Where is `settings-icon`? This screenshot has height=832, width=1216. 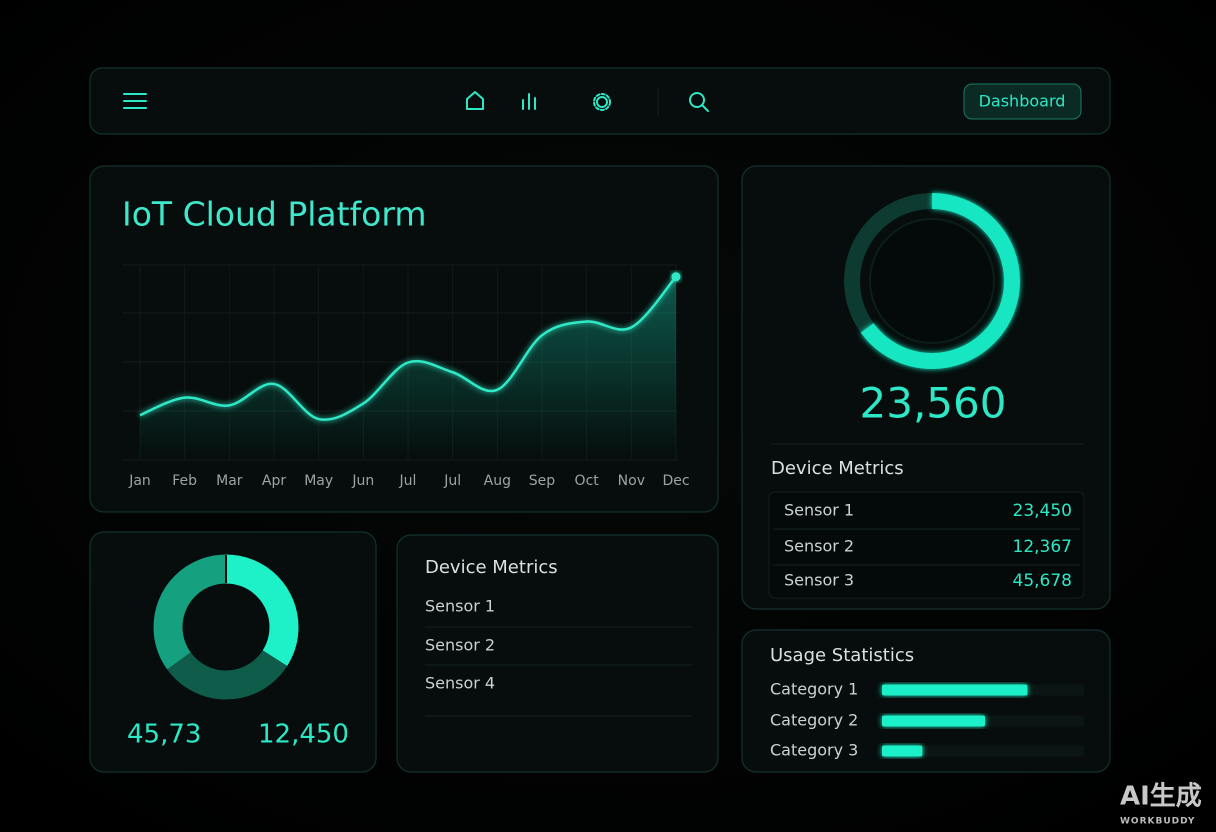
settings-icon is located at coordinates (602, 102).